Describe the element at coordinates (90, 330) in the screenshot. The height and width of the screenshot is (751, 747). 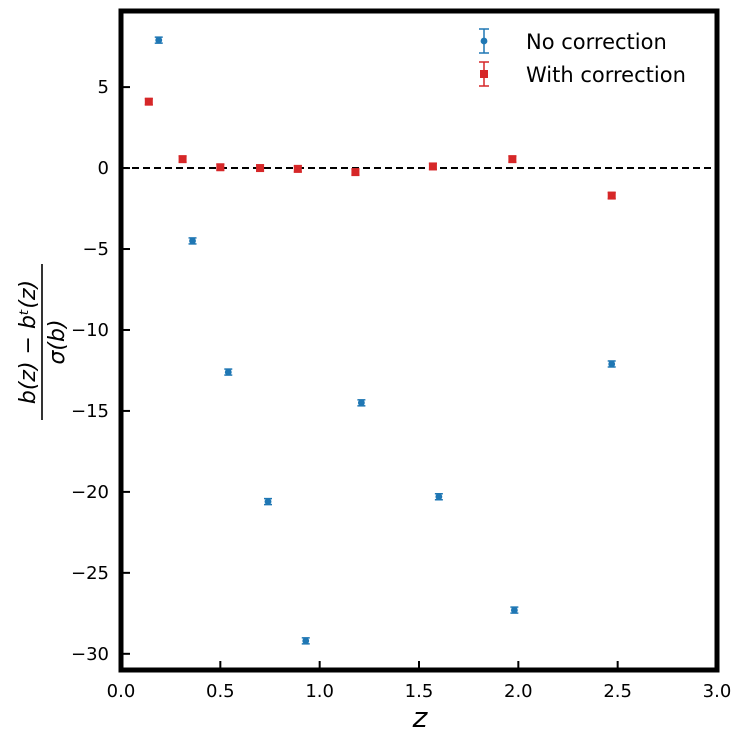
I see `y-tick-label: −10` at that location.